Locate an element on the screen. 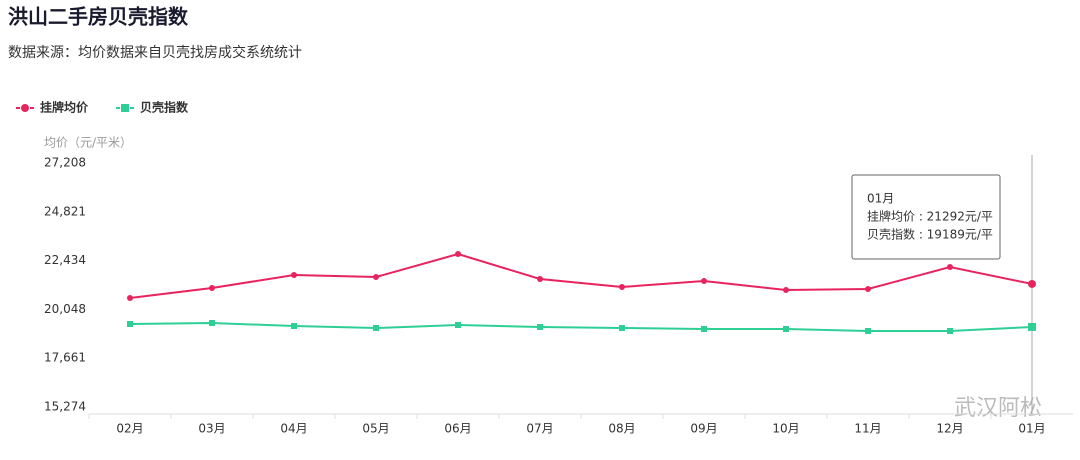 This screenshot has height=460, width=1080. y-tick-label: 15,274 is located at coordinates (65, 407).